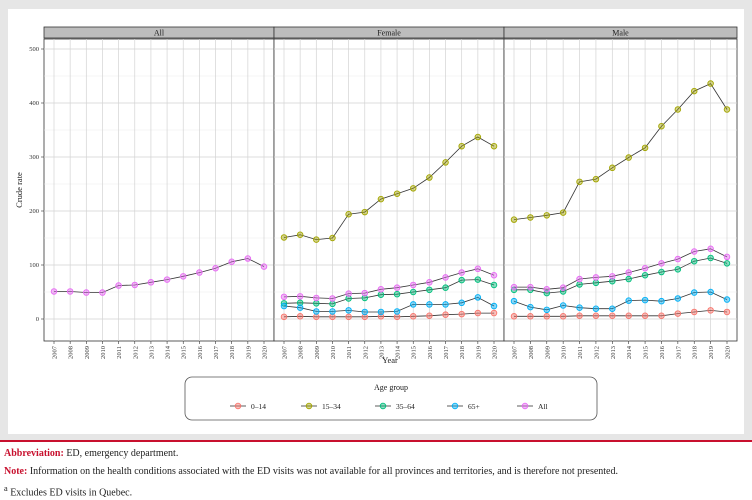  What do you see at coordinates (71, 493) in the screenshot?
I see `excludes-text: Excludes ED visits in Quebec.` at bounding box center [71, 493].